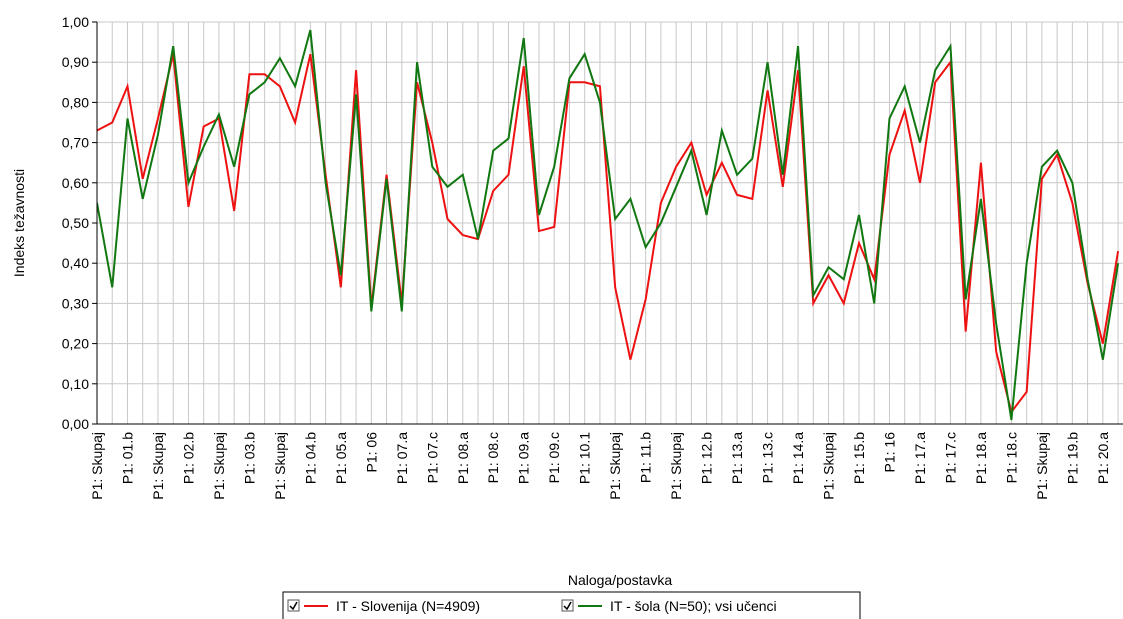 This screenshot has height=619, width=1123. I want to click on x-tick-label: P1: 14.a, so click(798, 458).